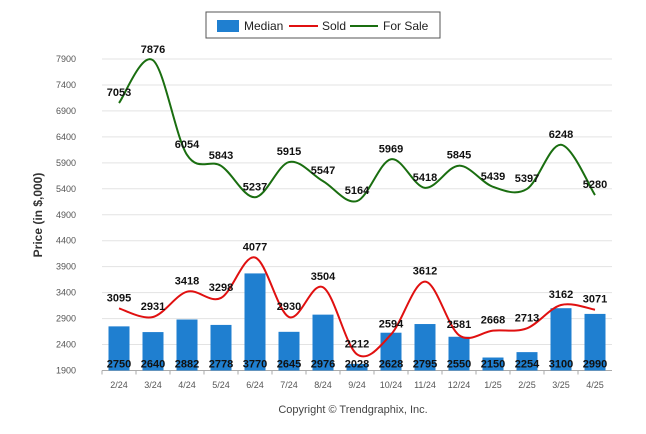 The image size is (646, 434). Describe the element at coordinates (493, 385) in the screenshot. I see `x-tick-label: 1/25` at that location.